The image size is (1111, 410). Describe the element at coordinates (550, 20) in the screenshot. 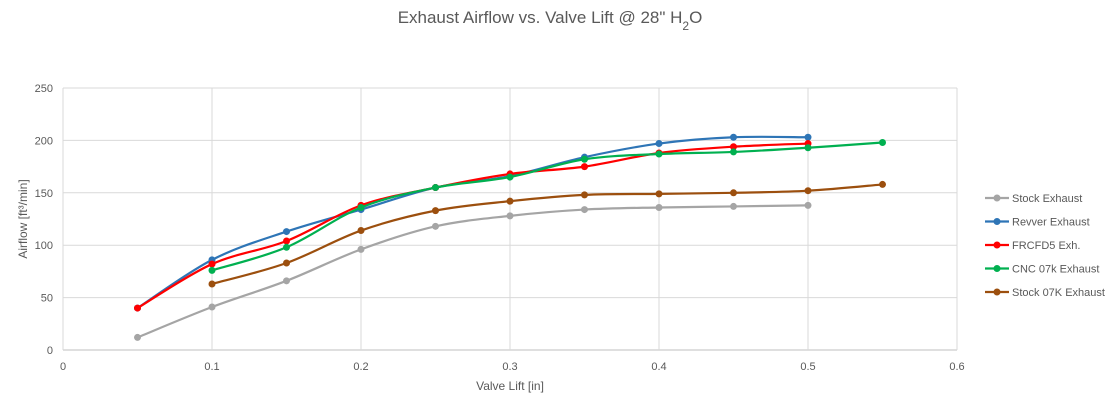

I see `chart-title: Exhaust Airflow vs. Valve Lift @ 28" H2O` at that location.